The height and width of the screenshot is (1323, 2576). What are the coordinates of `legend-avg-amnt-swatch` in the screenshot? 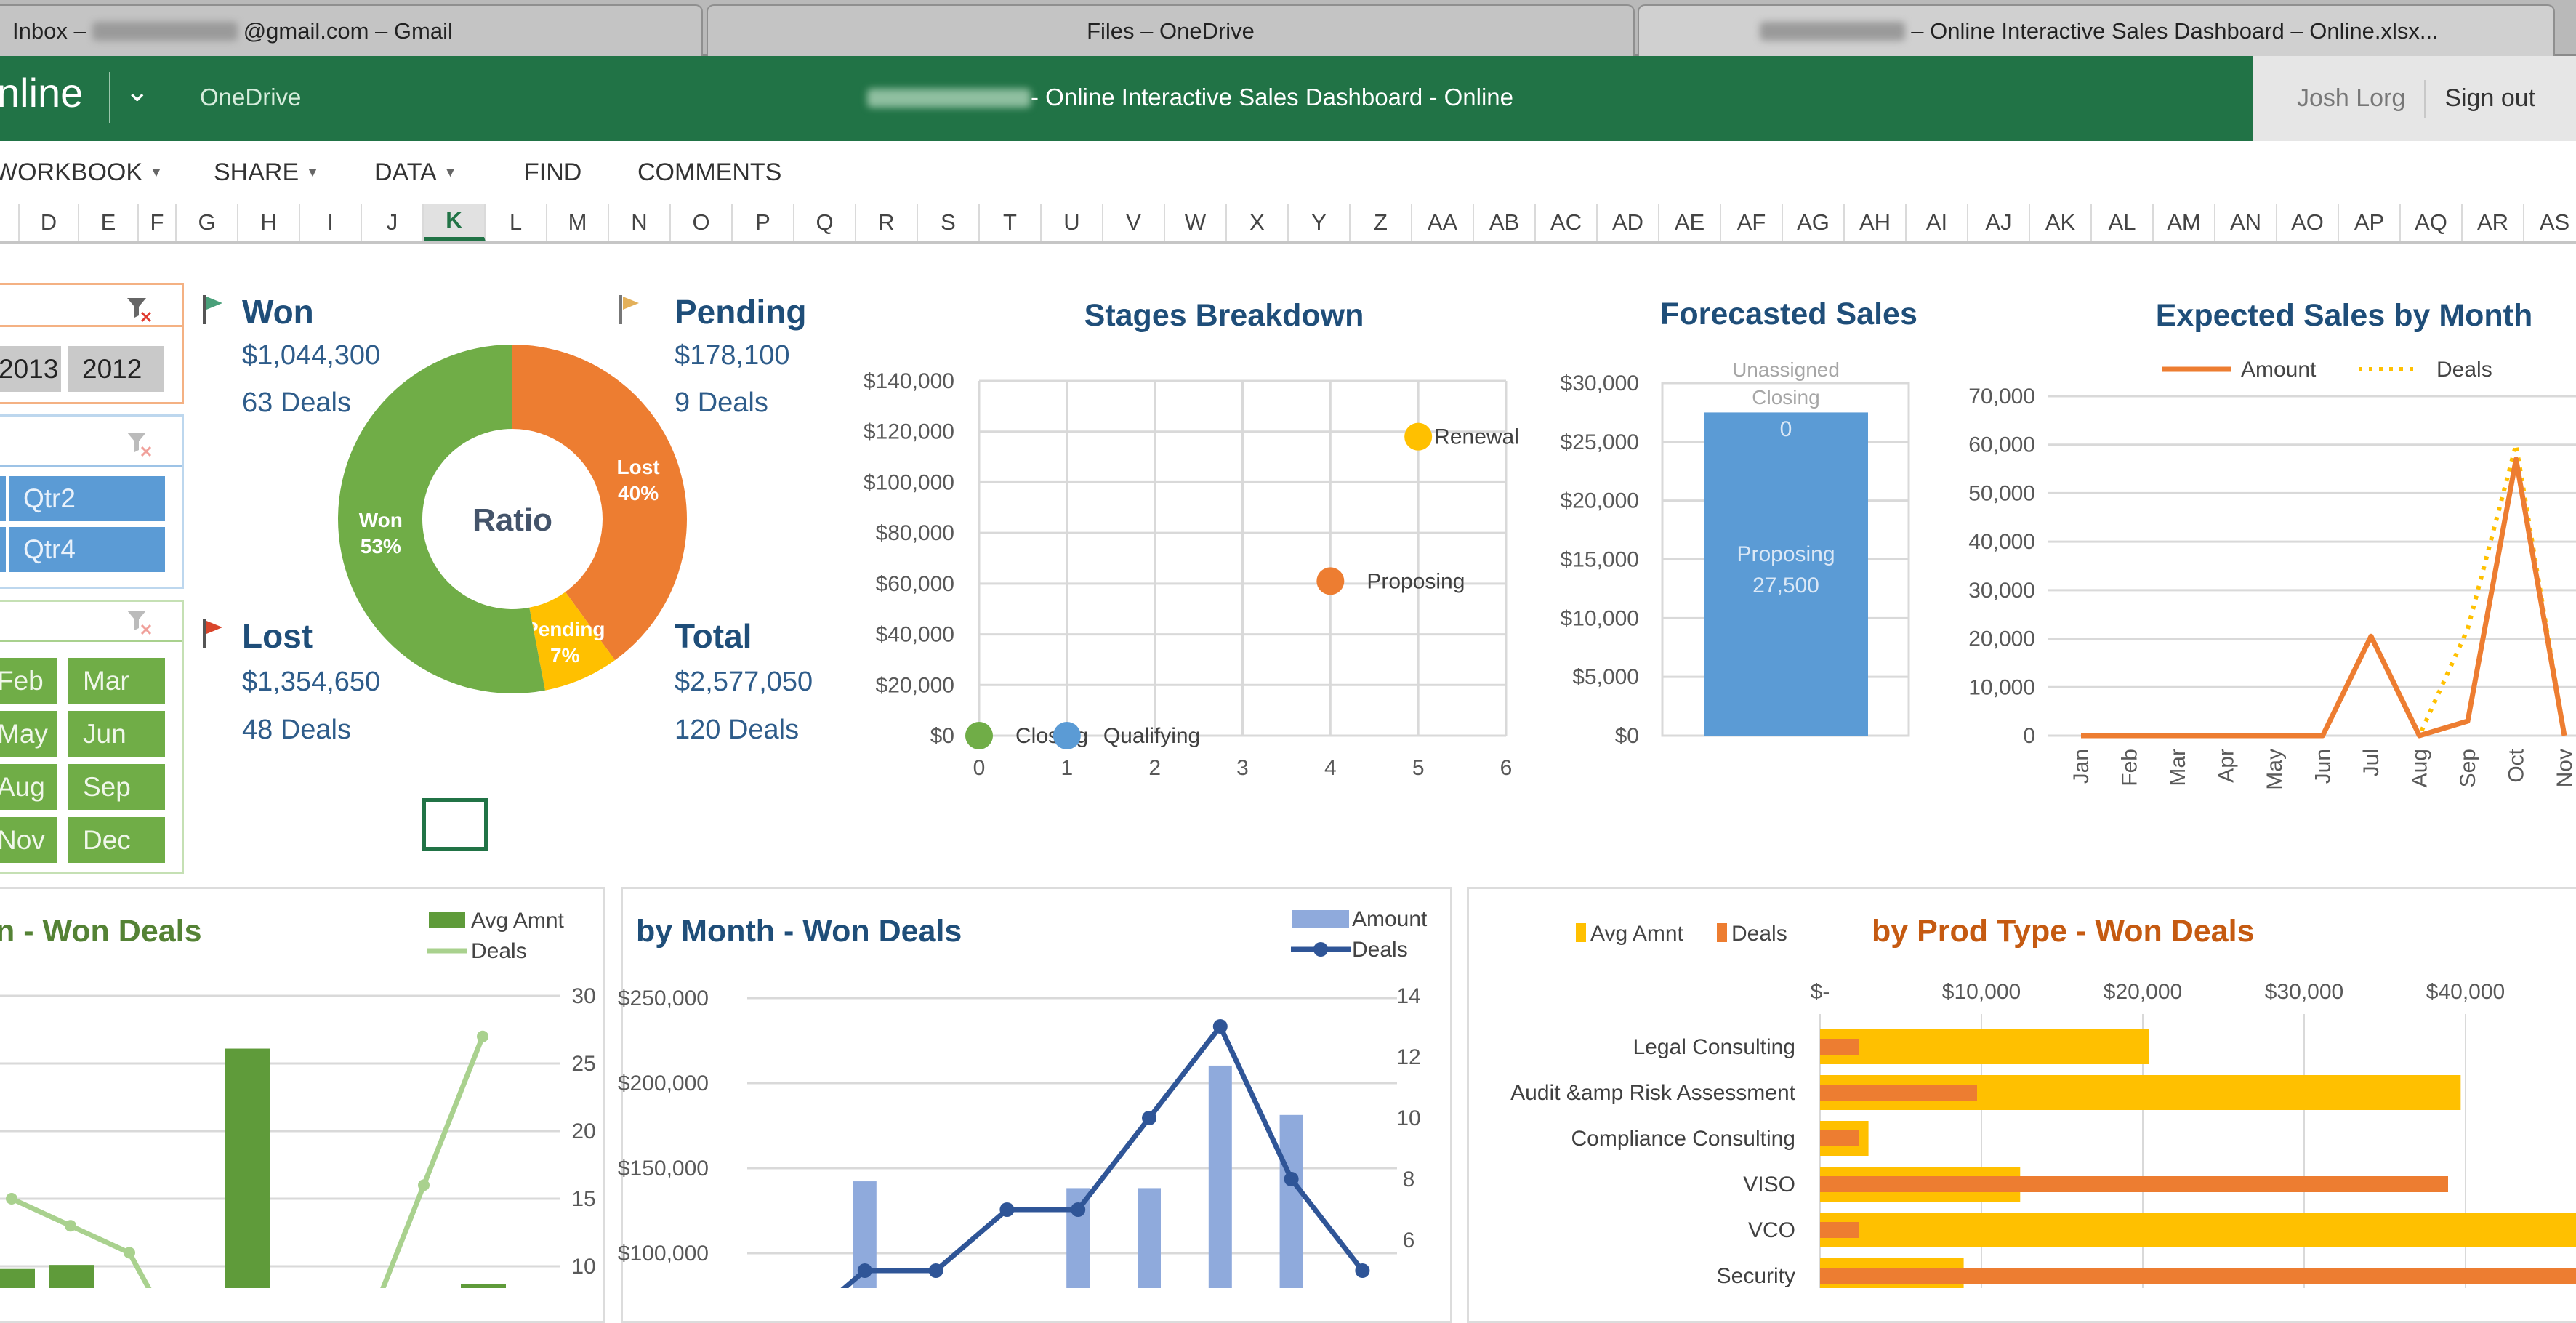 It's located at (1581, 932).